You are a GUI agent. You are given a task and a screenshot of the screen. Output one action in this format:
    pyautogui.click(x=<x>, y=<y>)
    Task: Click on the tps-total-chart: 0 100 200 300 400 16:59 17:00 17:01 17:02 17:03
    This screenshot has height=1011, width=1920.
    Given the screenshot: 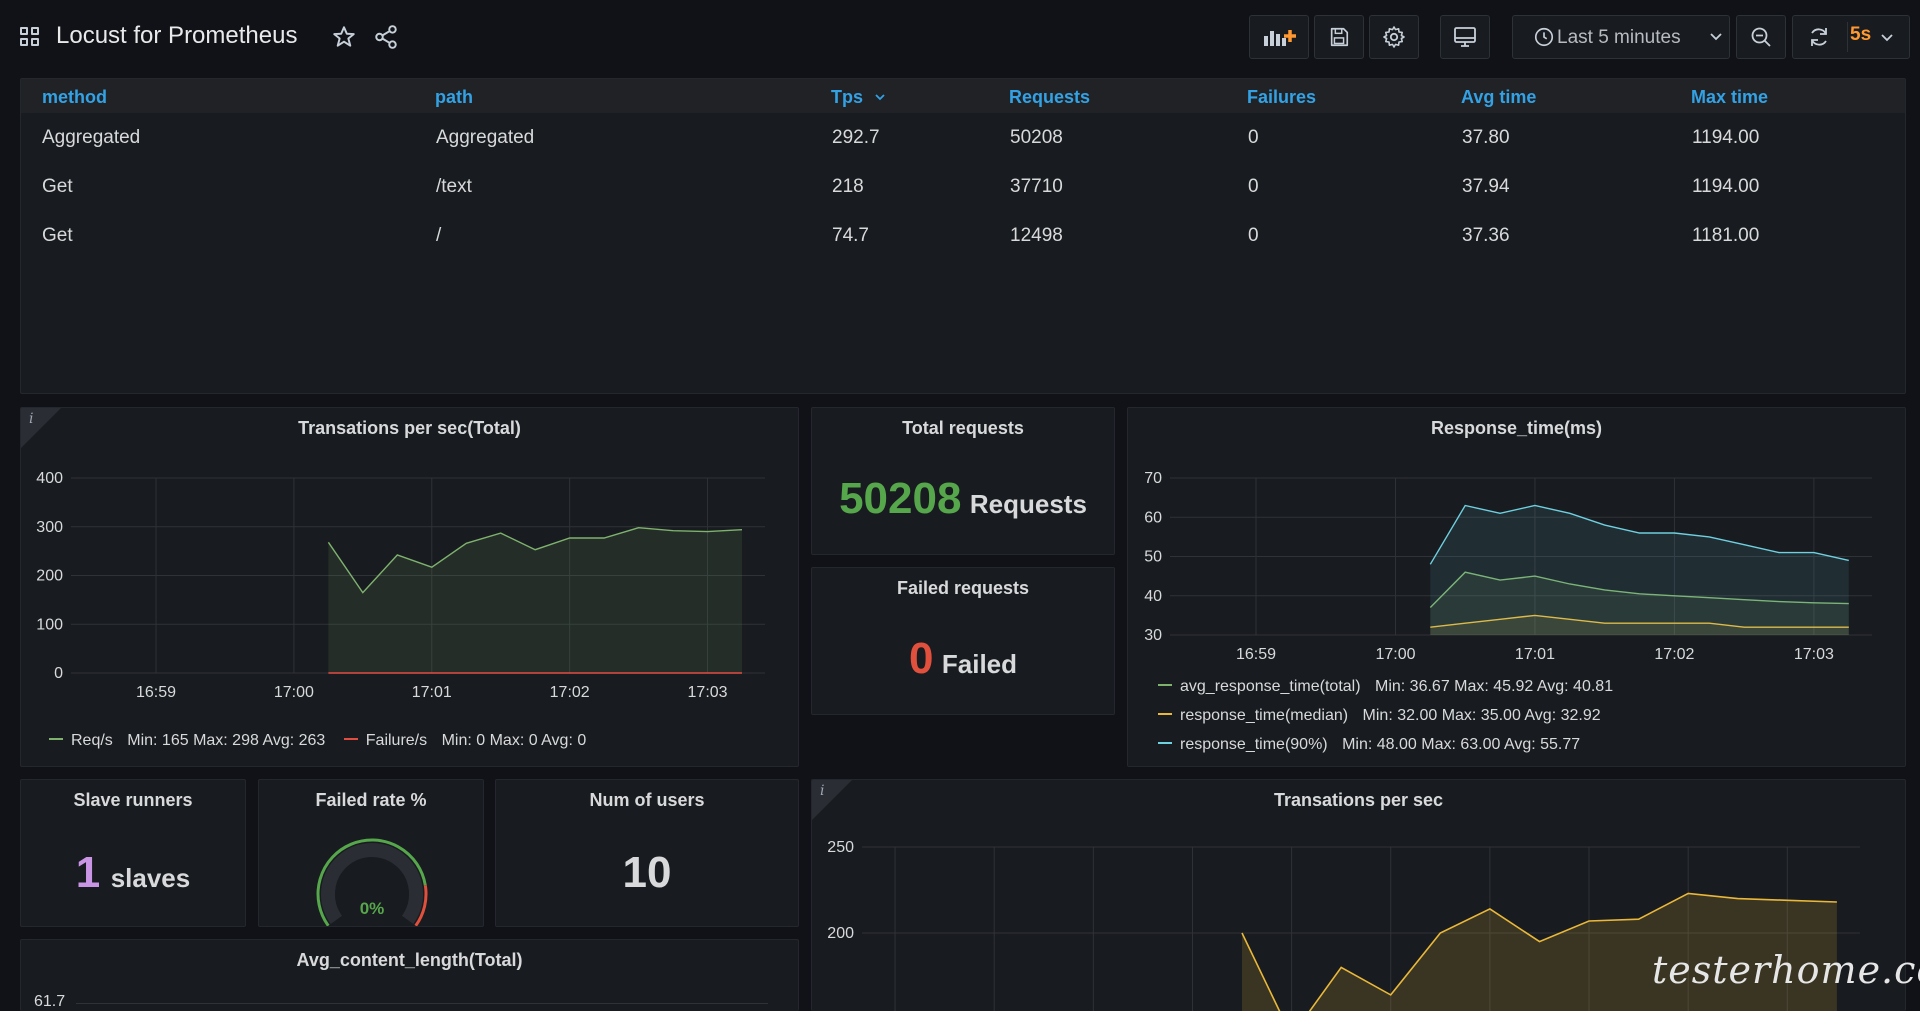 What is the action you would take?
    pyautogui.click(x=410, y=603)
    